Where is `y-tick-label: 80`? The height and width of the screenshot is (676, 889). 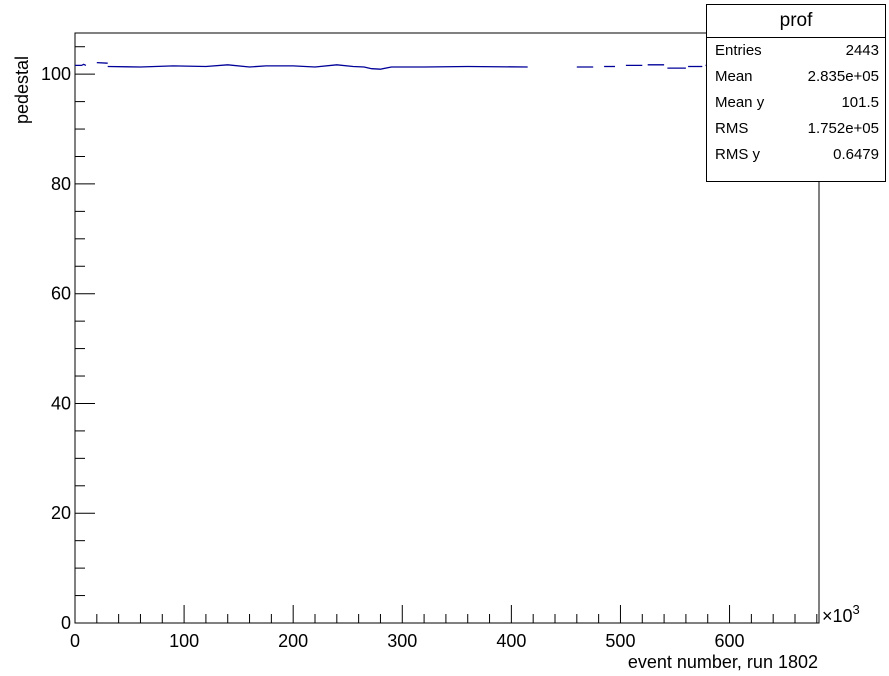 y-tick-label: 80 is located at coordinates (61, 184).